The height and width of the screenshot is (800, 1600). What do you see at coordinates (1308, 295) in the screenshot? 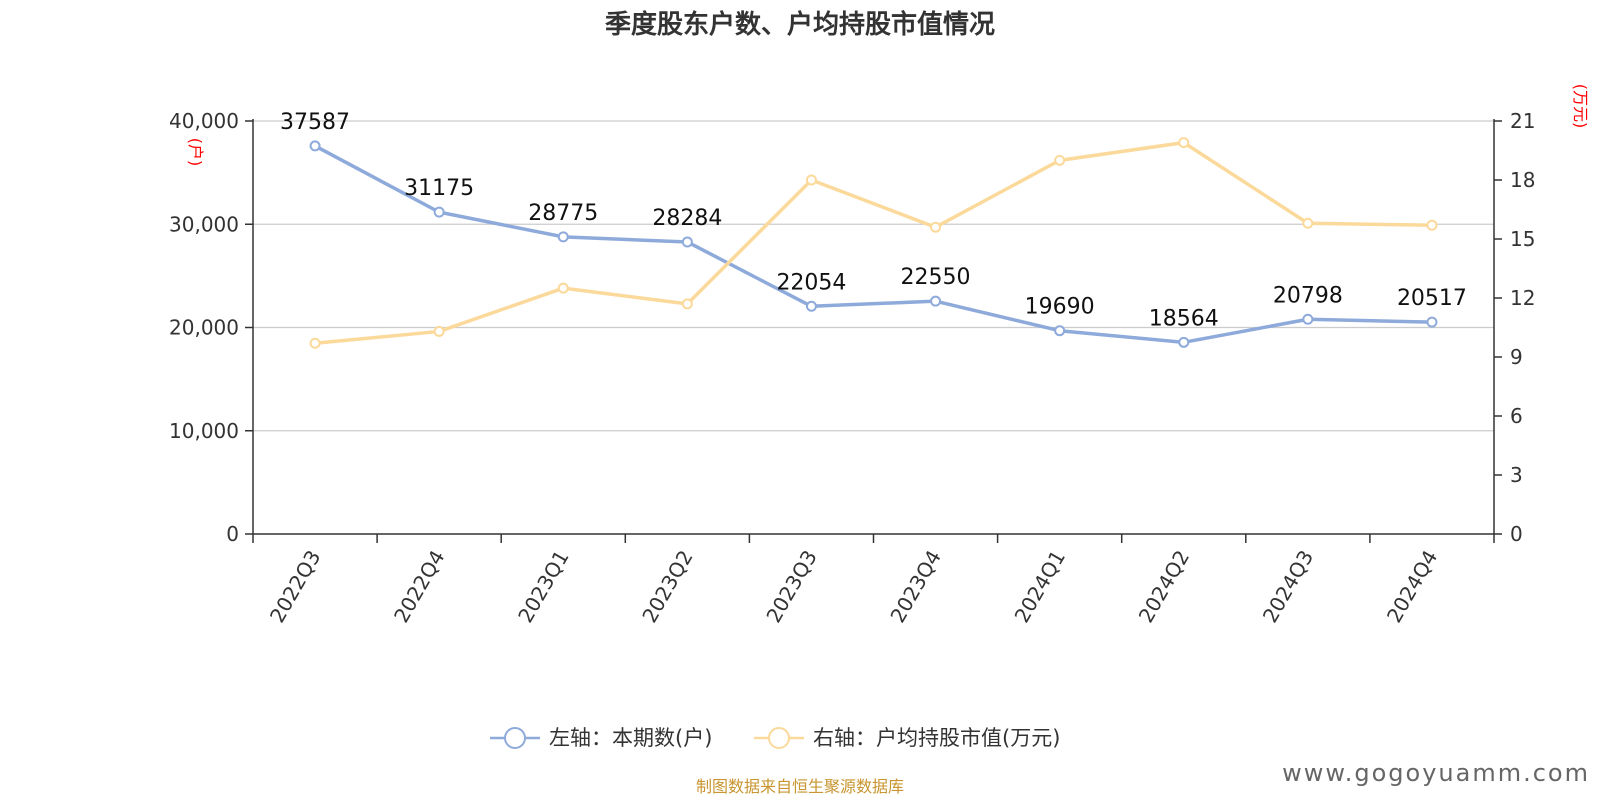
I see `data-label: 20798` at bounding box center [1308, 295].